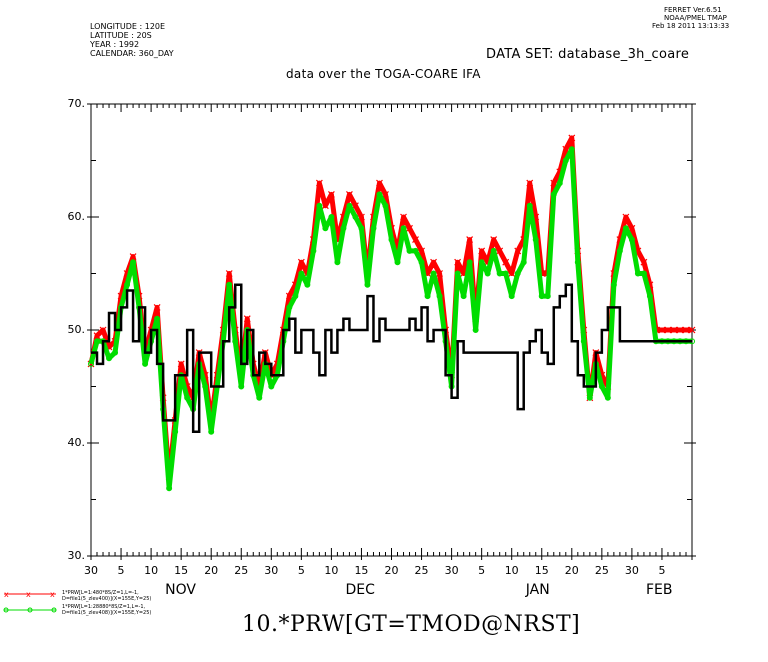 This screenshot has width=768, height=662. What do you see at coordinates (76, 329) in the screenshot?
I see `y-tick-label: 50.` at bounding box center [76, 329].